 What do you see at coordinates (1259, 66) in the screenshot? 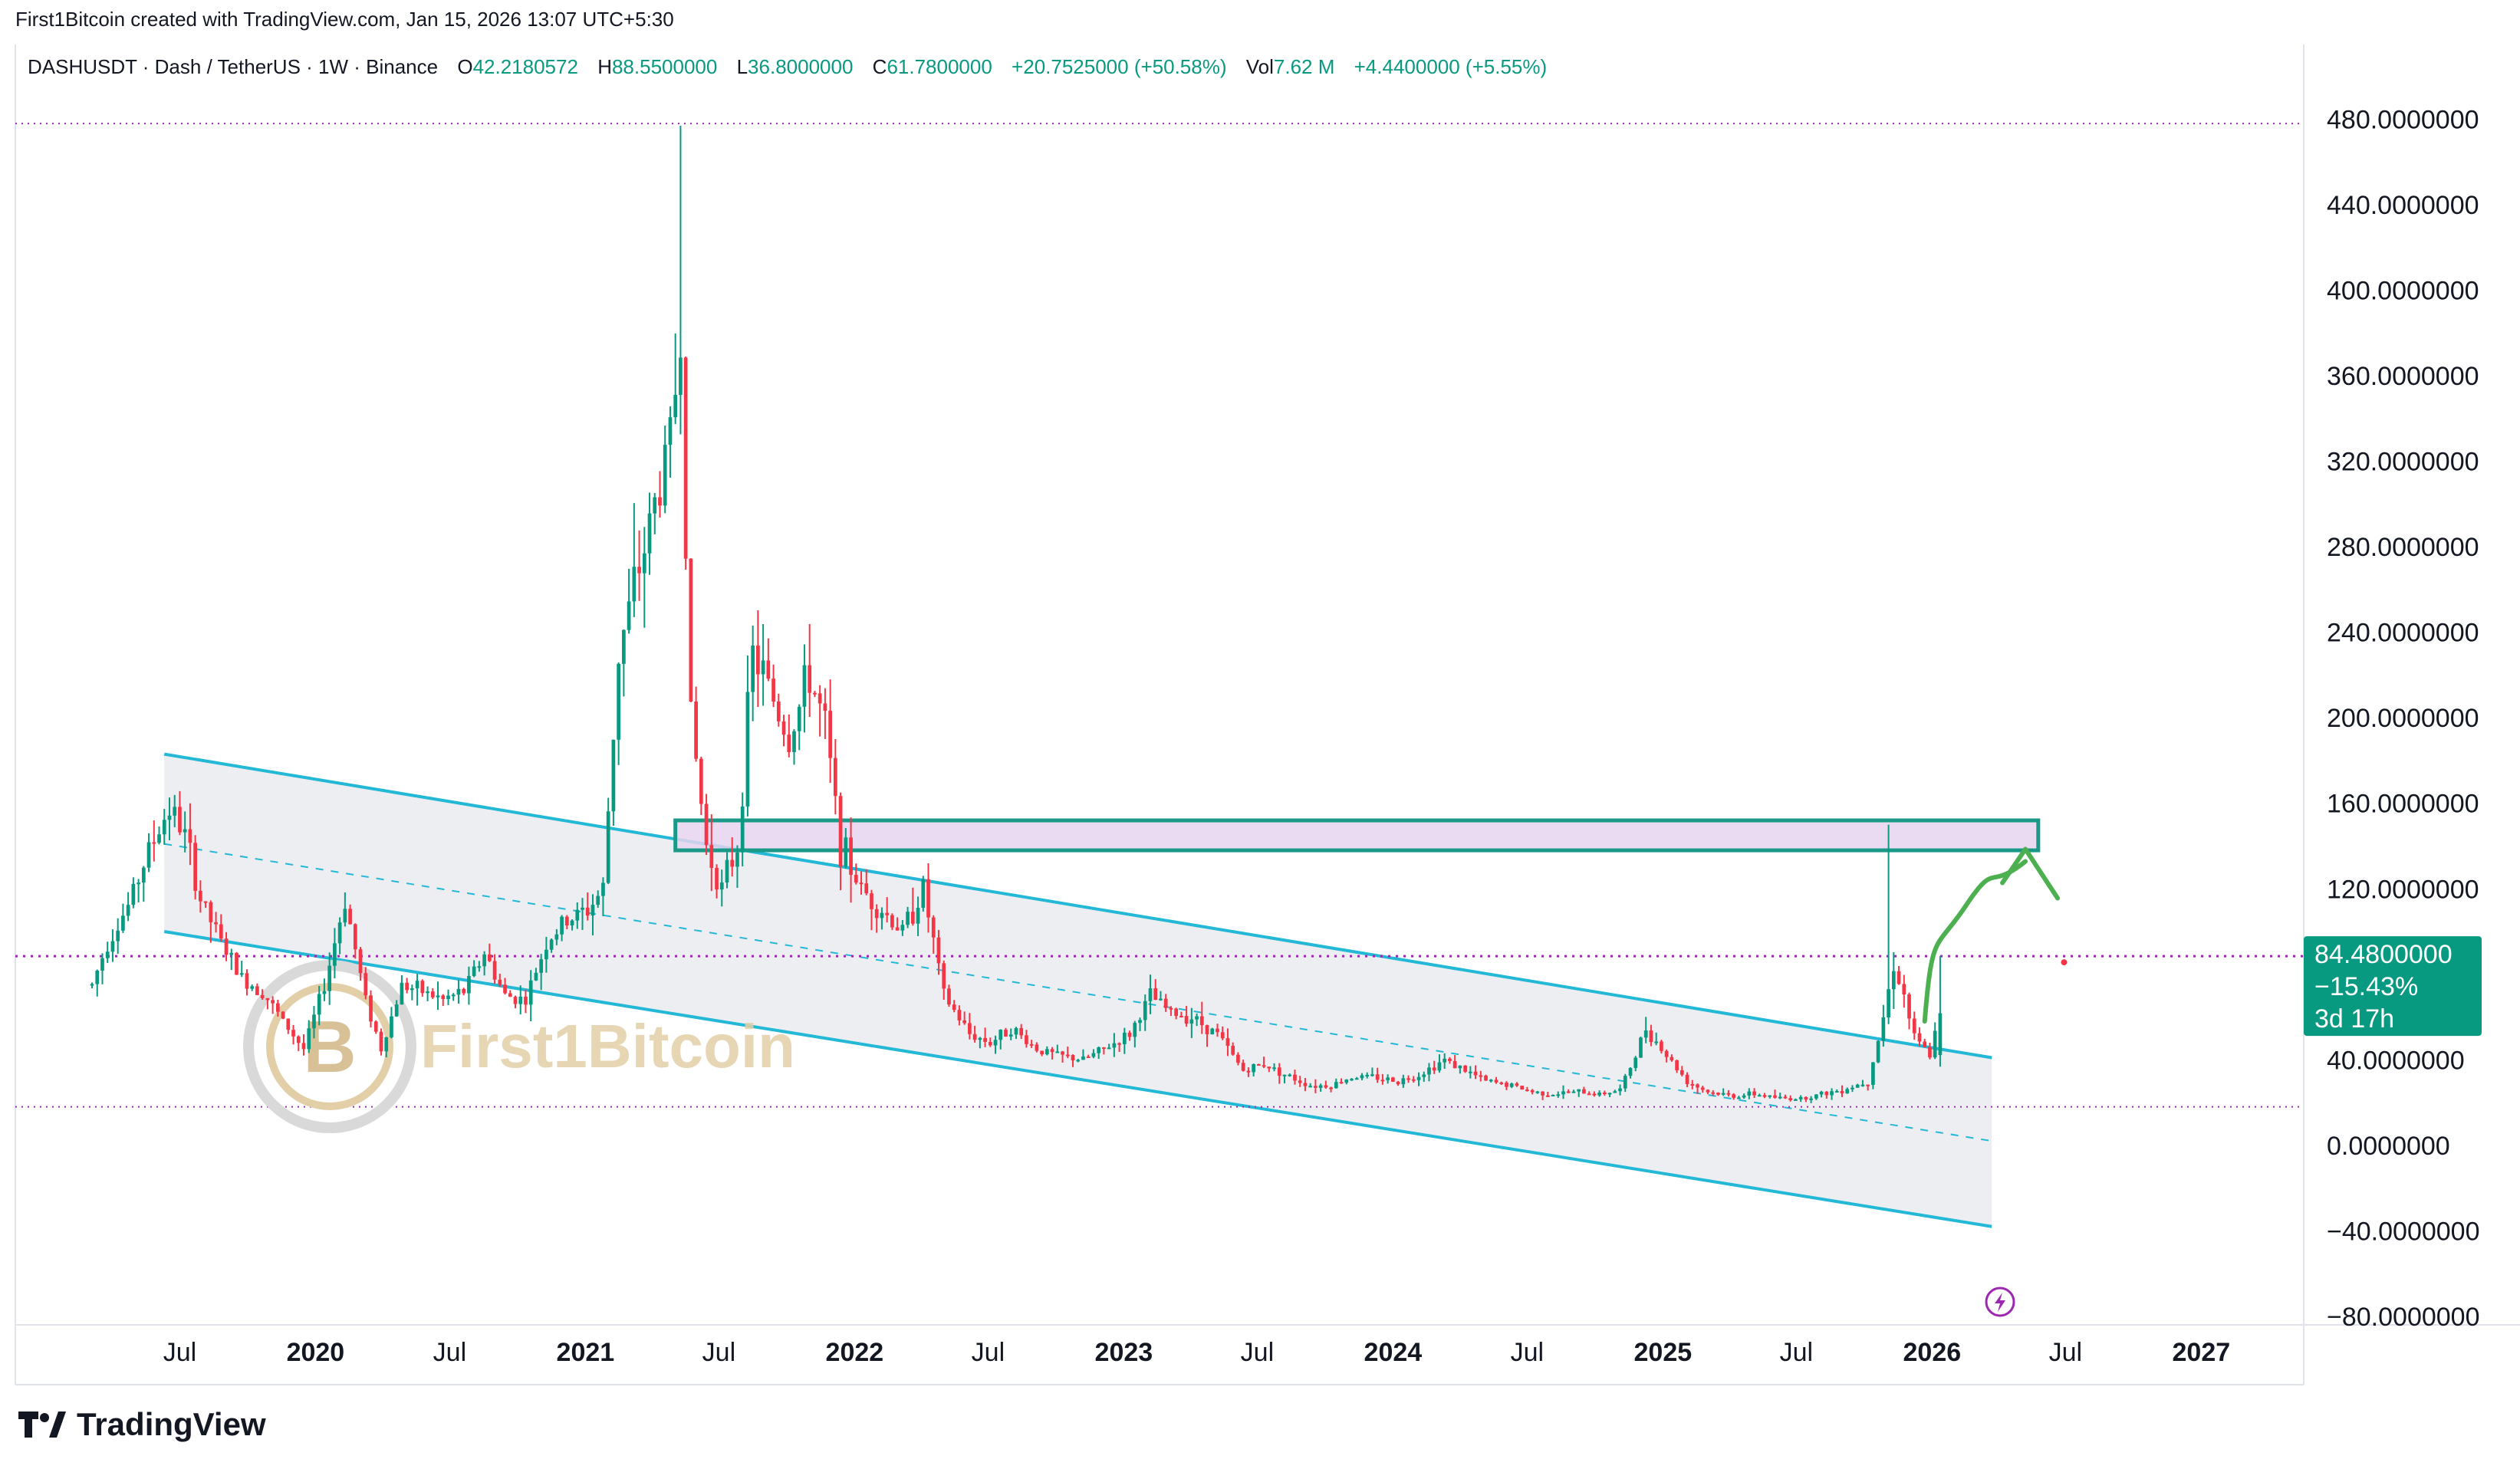
I see `volume-label: Vol` at bounding box center [1259, 66].